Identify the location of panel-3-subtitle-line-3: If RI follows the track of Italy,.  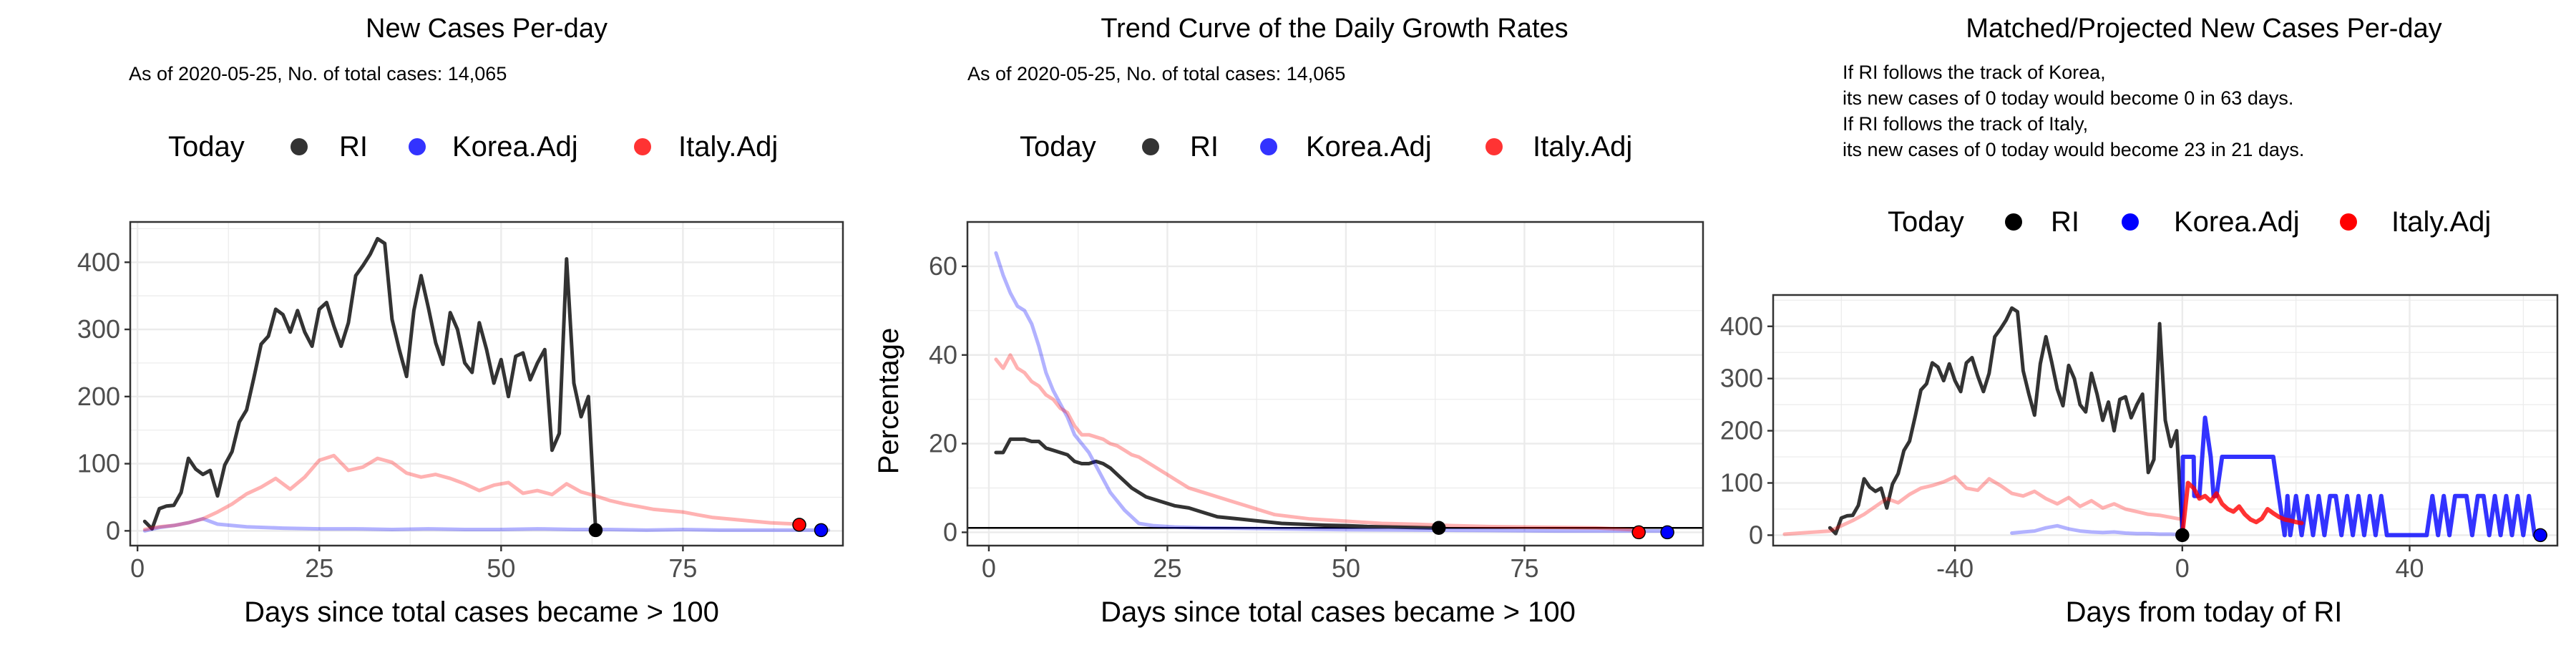
(1965, 124).